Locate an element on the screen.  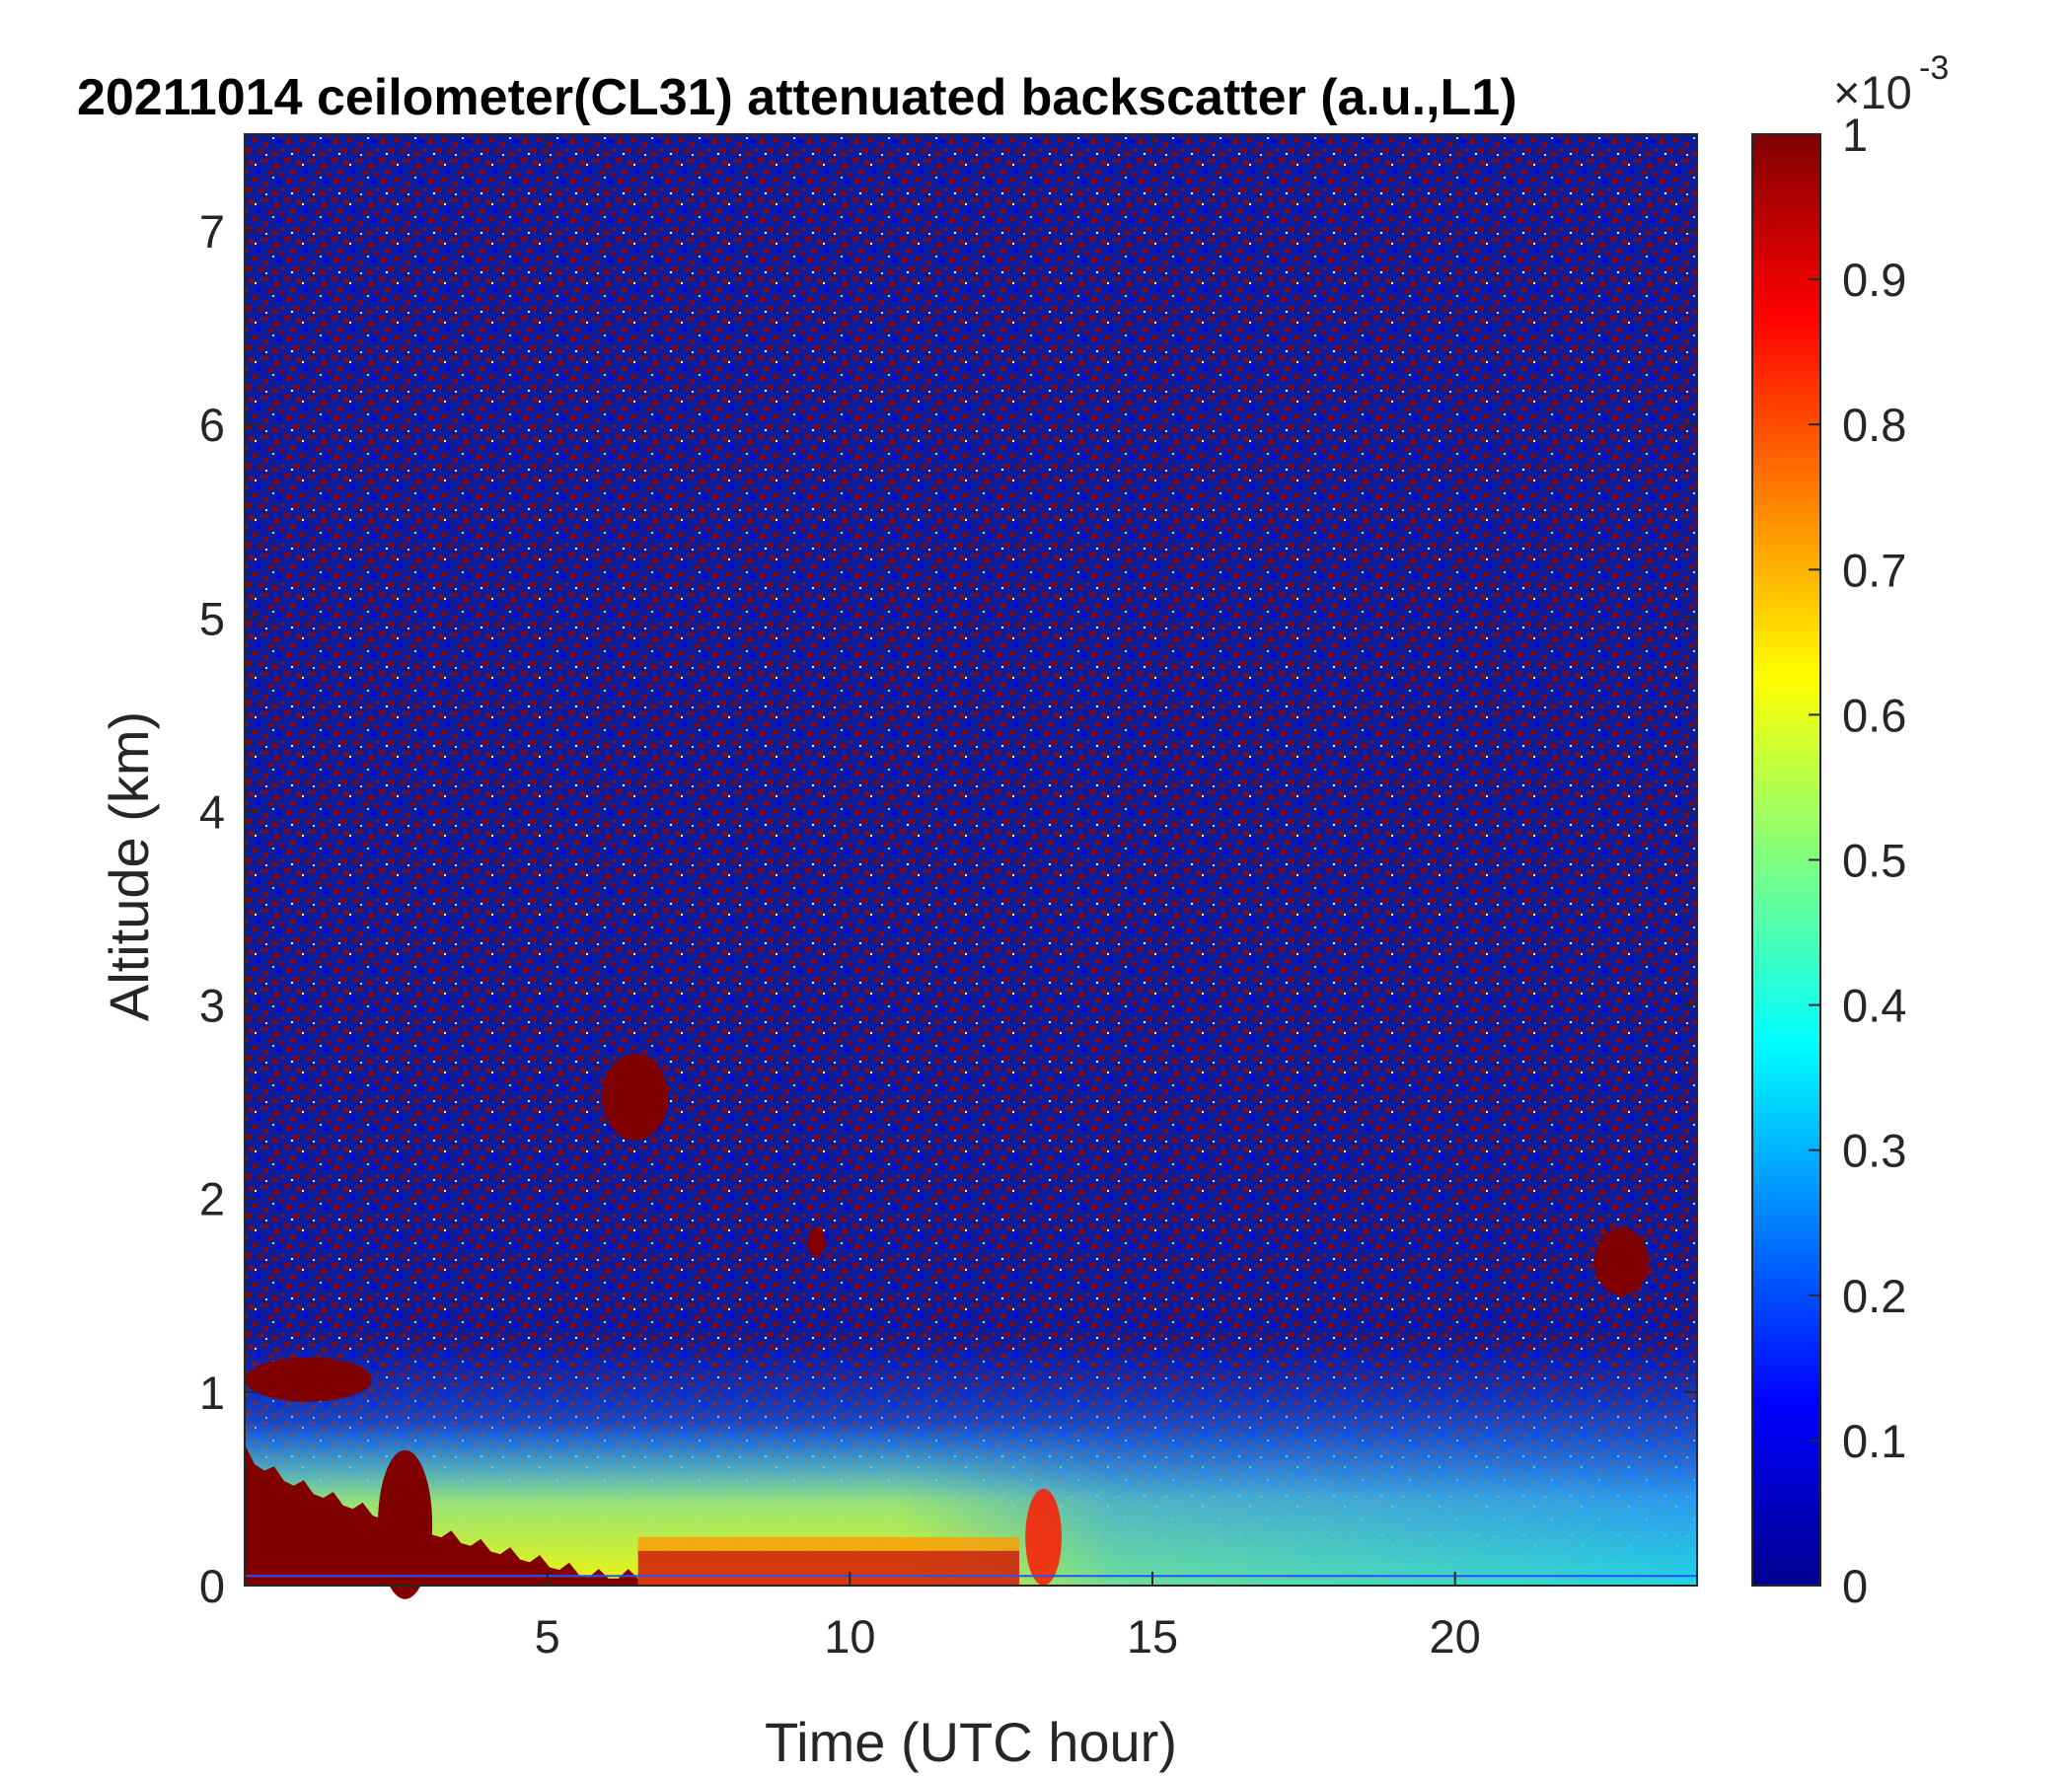
colorbar-ticks: 0 0.1 0.2 0.3 0.4 0.5 0.6 0.7 0.8 0.9 1 is located at coordinates (1858, 861).